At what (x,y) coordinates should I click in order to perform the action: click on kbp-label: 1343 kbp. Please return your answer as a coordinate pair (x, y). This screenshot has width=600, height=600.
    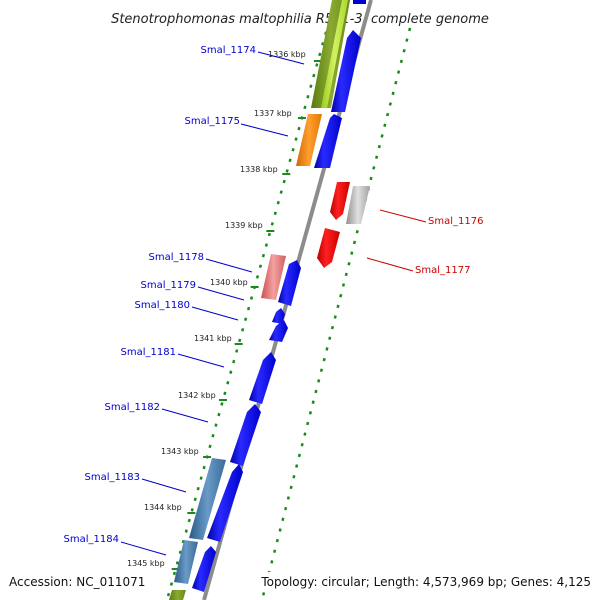
    Looking at the image, I should click on (180, 451).